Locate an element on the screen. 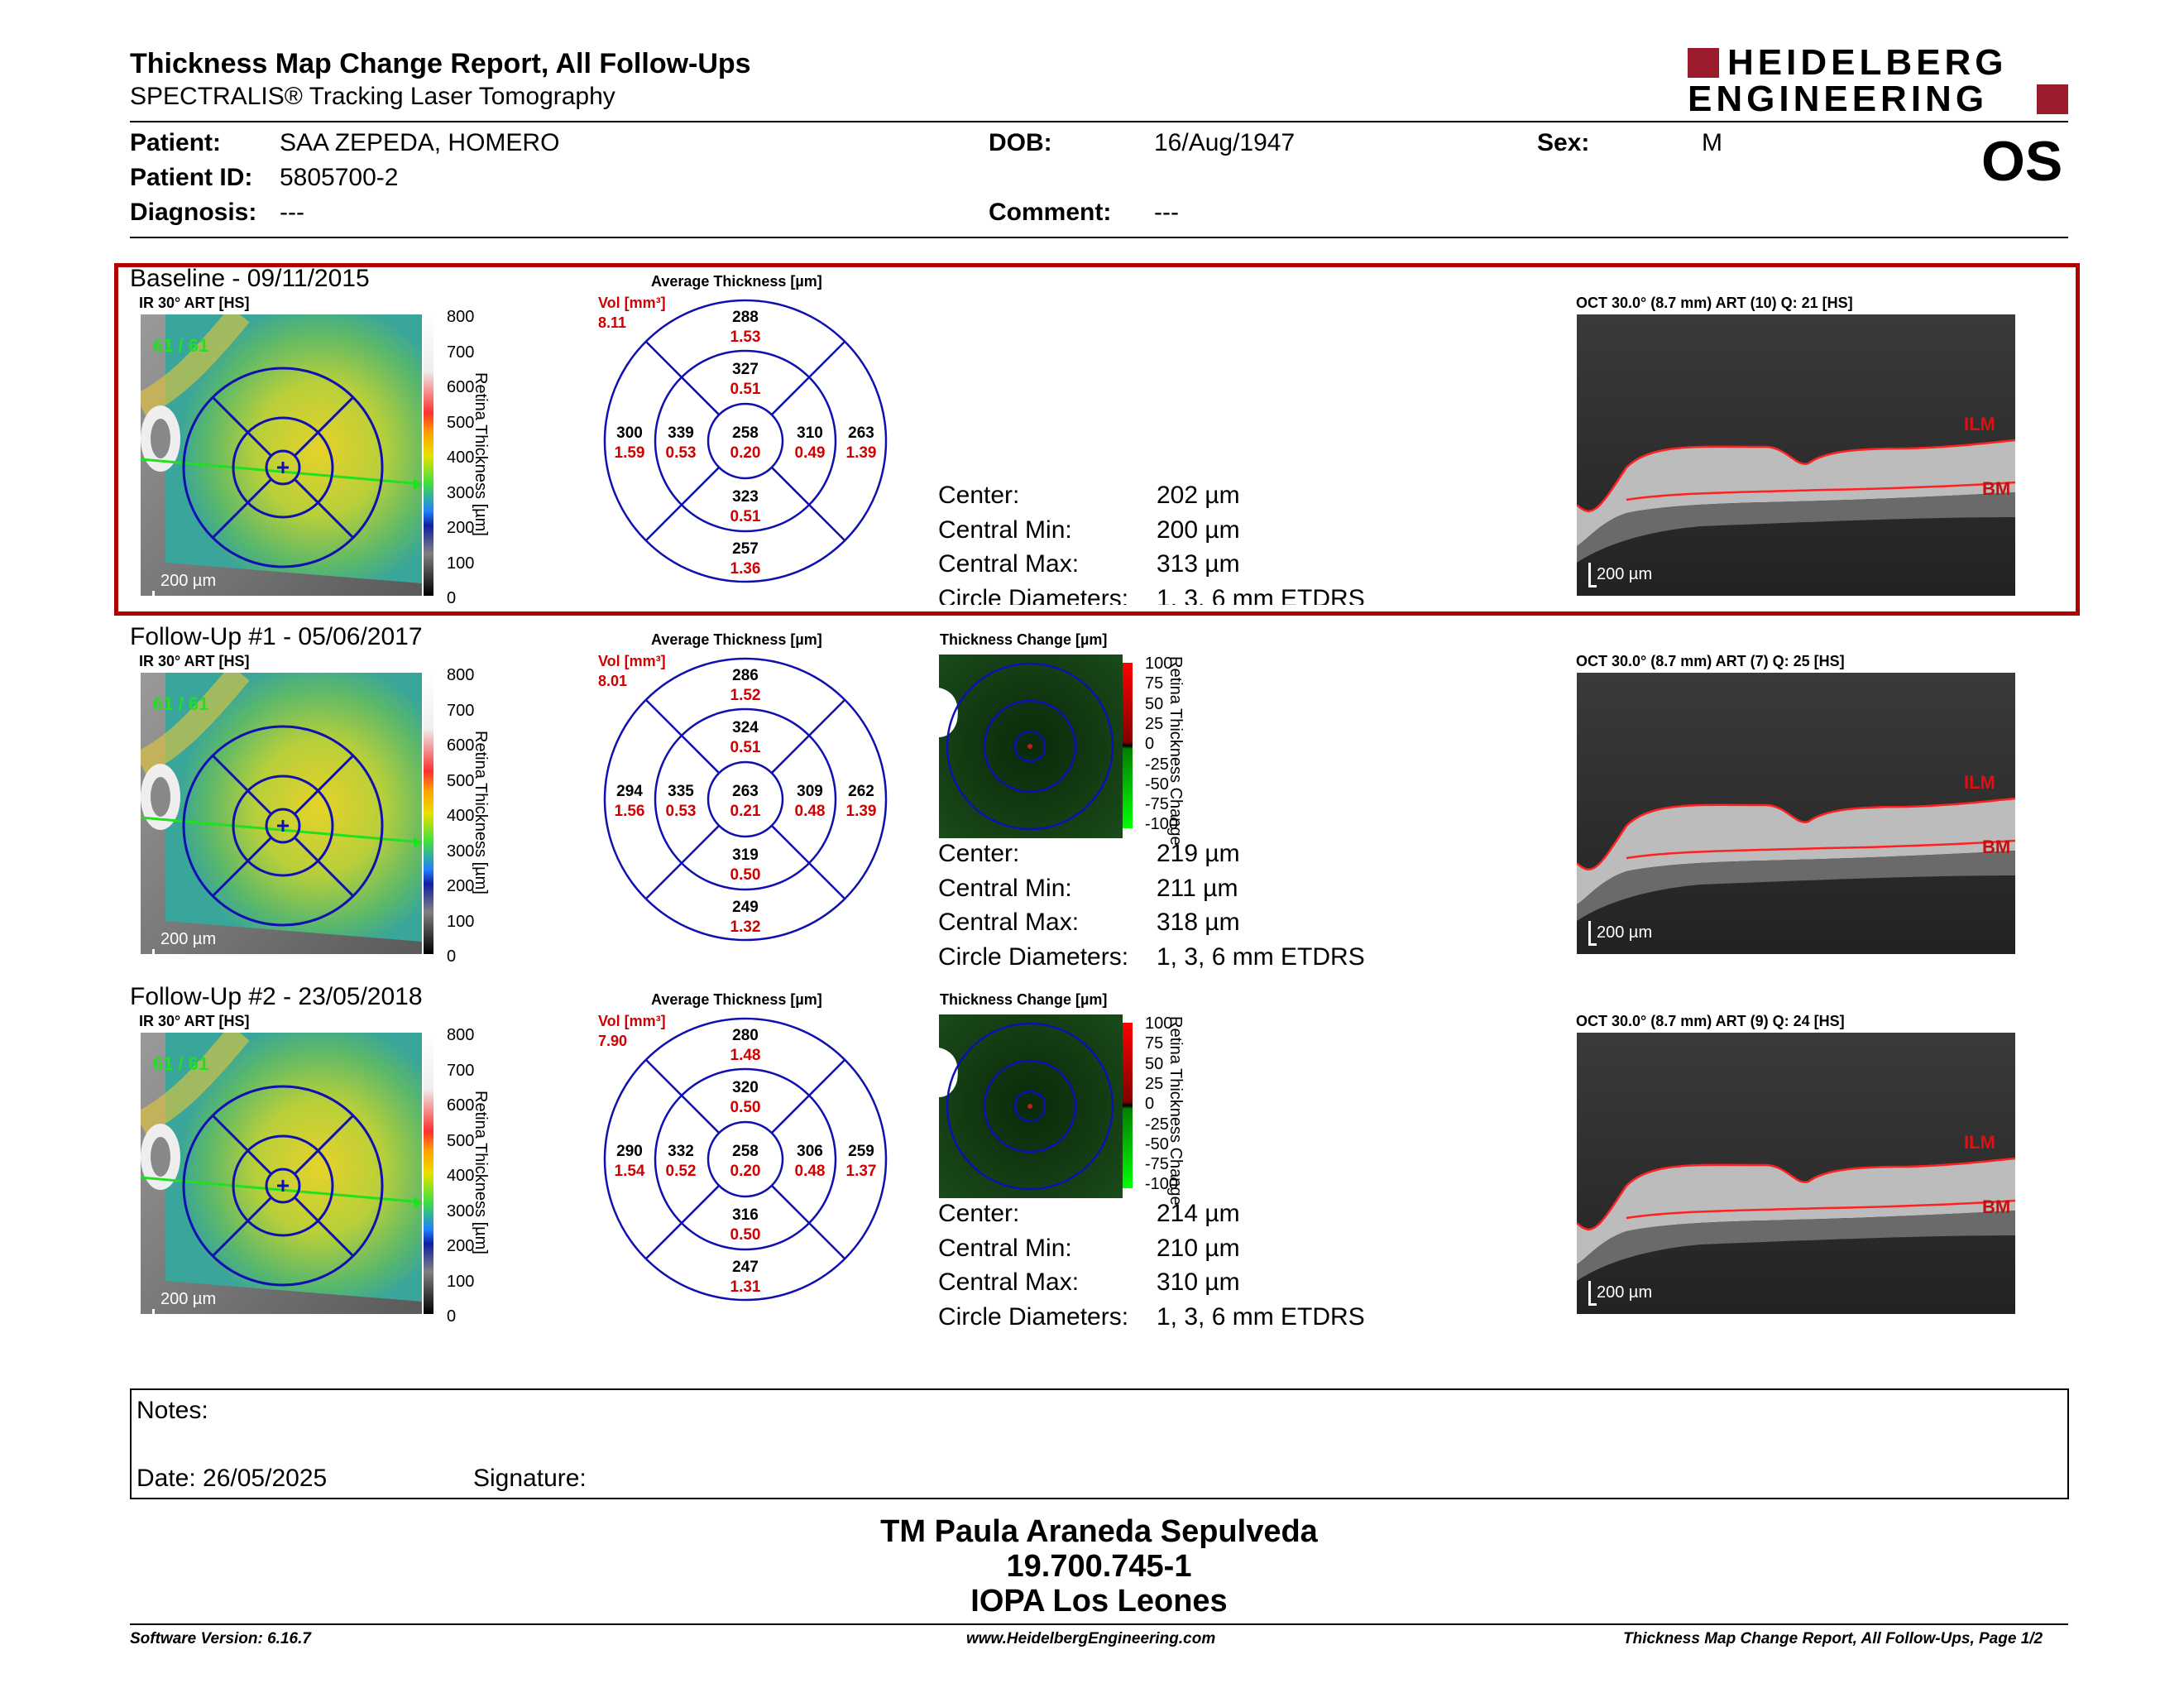 The width and height of the screenshot is (2184, 1688). change-scale-tick: -50 is located at coordinates (1157, 1143).